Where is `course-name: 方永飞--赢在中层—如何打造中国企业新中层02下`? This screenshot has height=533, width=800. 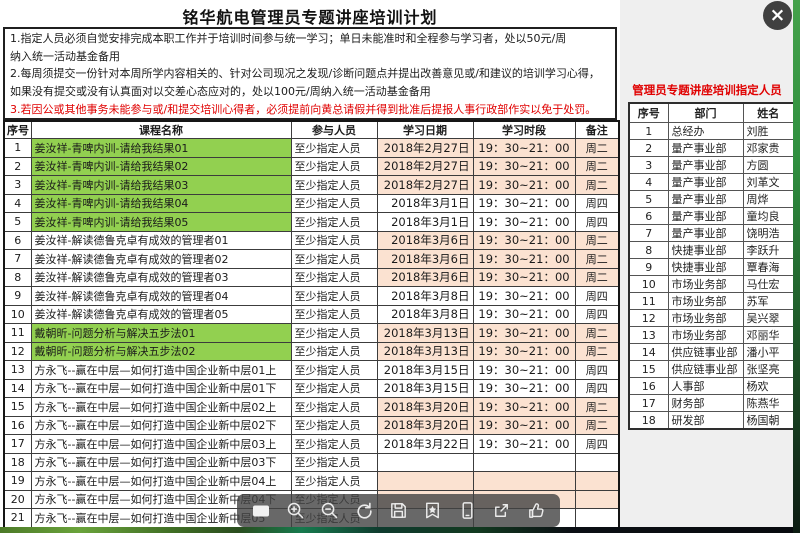 course-name: 方永飞--赢在中层—如何打造中国企业新中层02下 is located at coordinates (161, 425).